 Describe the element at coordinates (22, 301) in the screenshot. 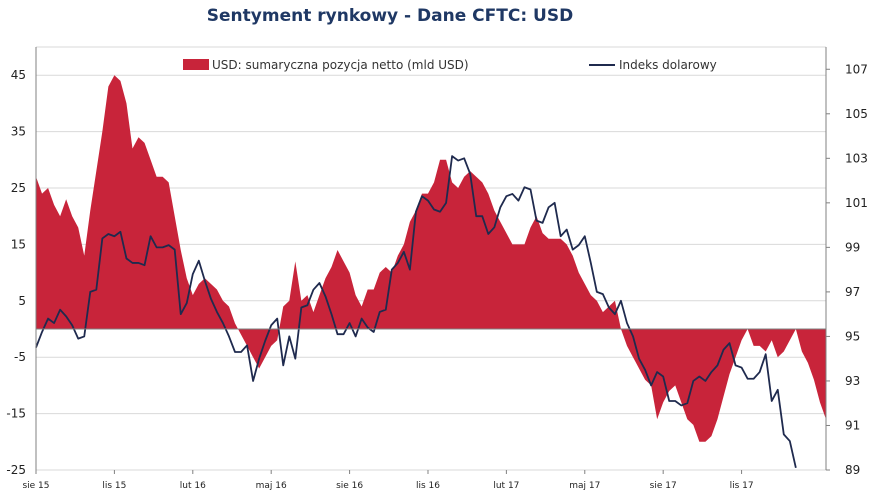

I see `left-tick-label: 5` at that location.